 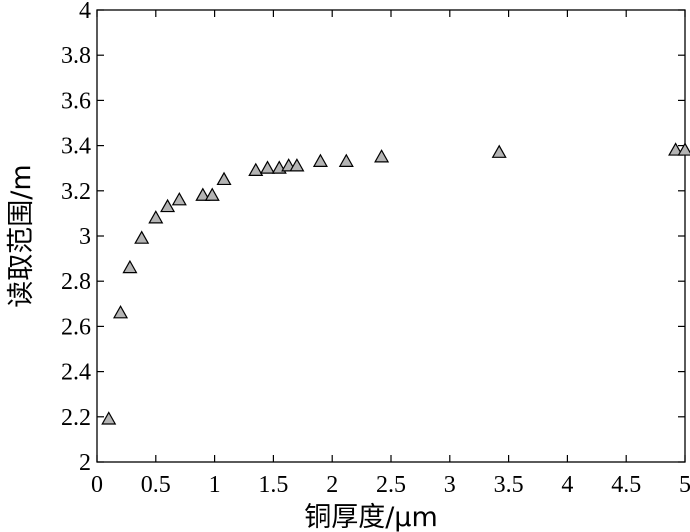 I want to click on x-tick-label: 2.5, so click(x=391, y=485).